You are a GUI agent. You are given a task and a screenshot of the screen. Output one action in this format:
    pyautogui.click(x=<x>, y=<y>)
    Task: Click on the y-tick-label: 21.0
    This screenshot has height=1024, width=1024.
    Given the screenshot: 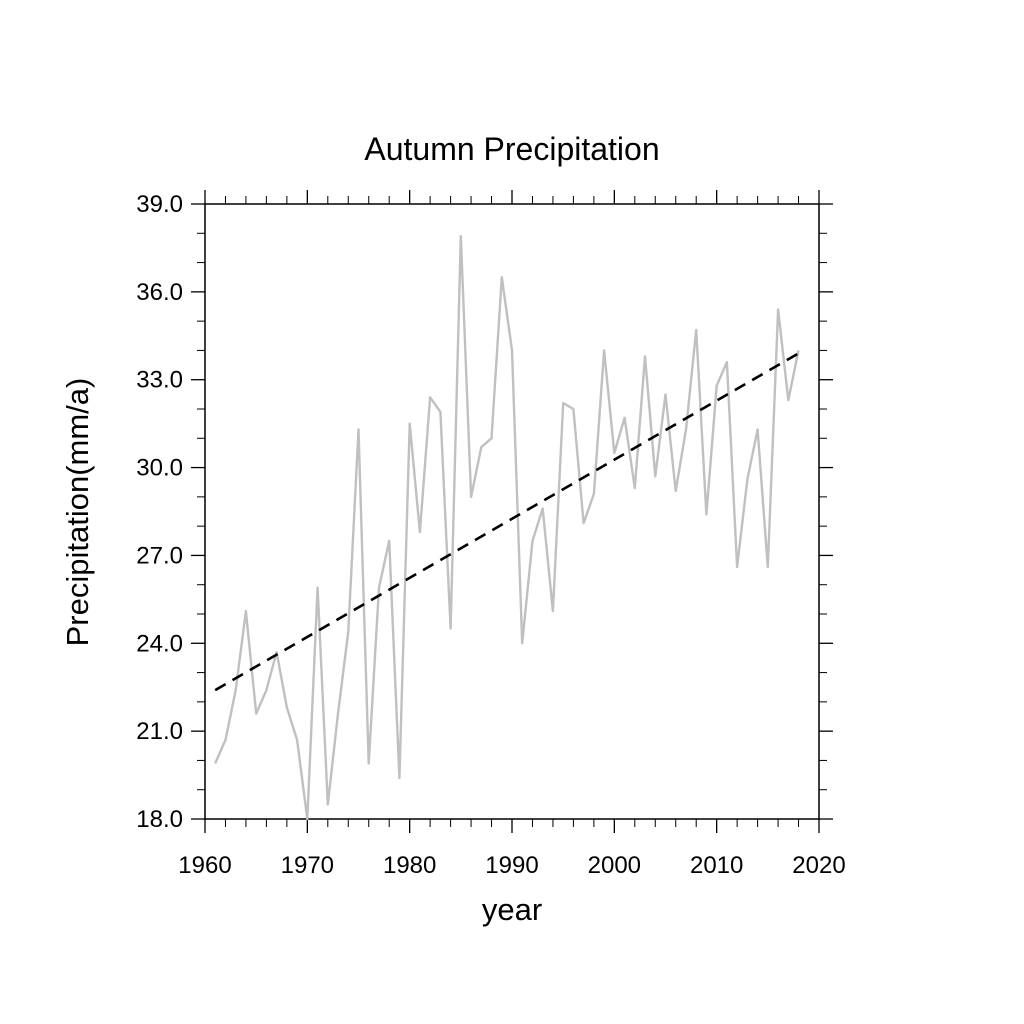 What is the action you would take?
    pyautogui.click(x=159, y=731)
    